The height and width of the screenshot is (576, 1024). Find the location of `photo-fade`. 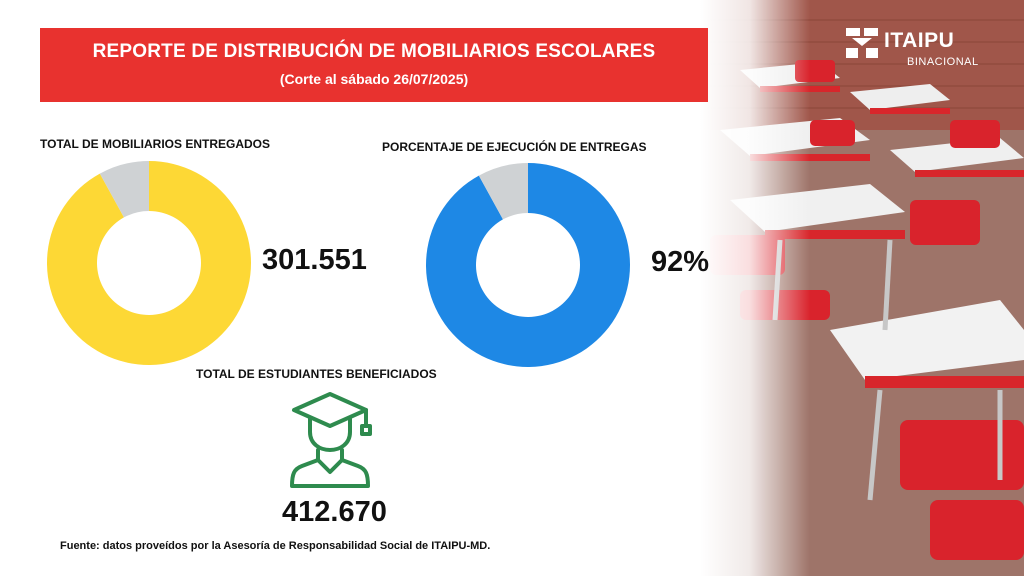

photo-fade is located at coordinates (755, 288).